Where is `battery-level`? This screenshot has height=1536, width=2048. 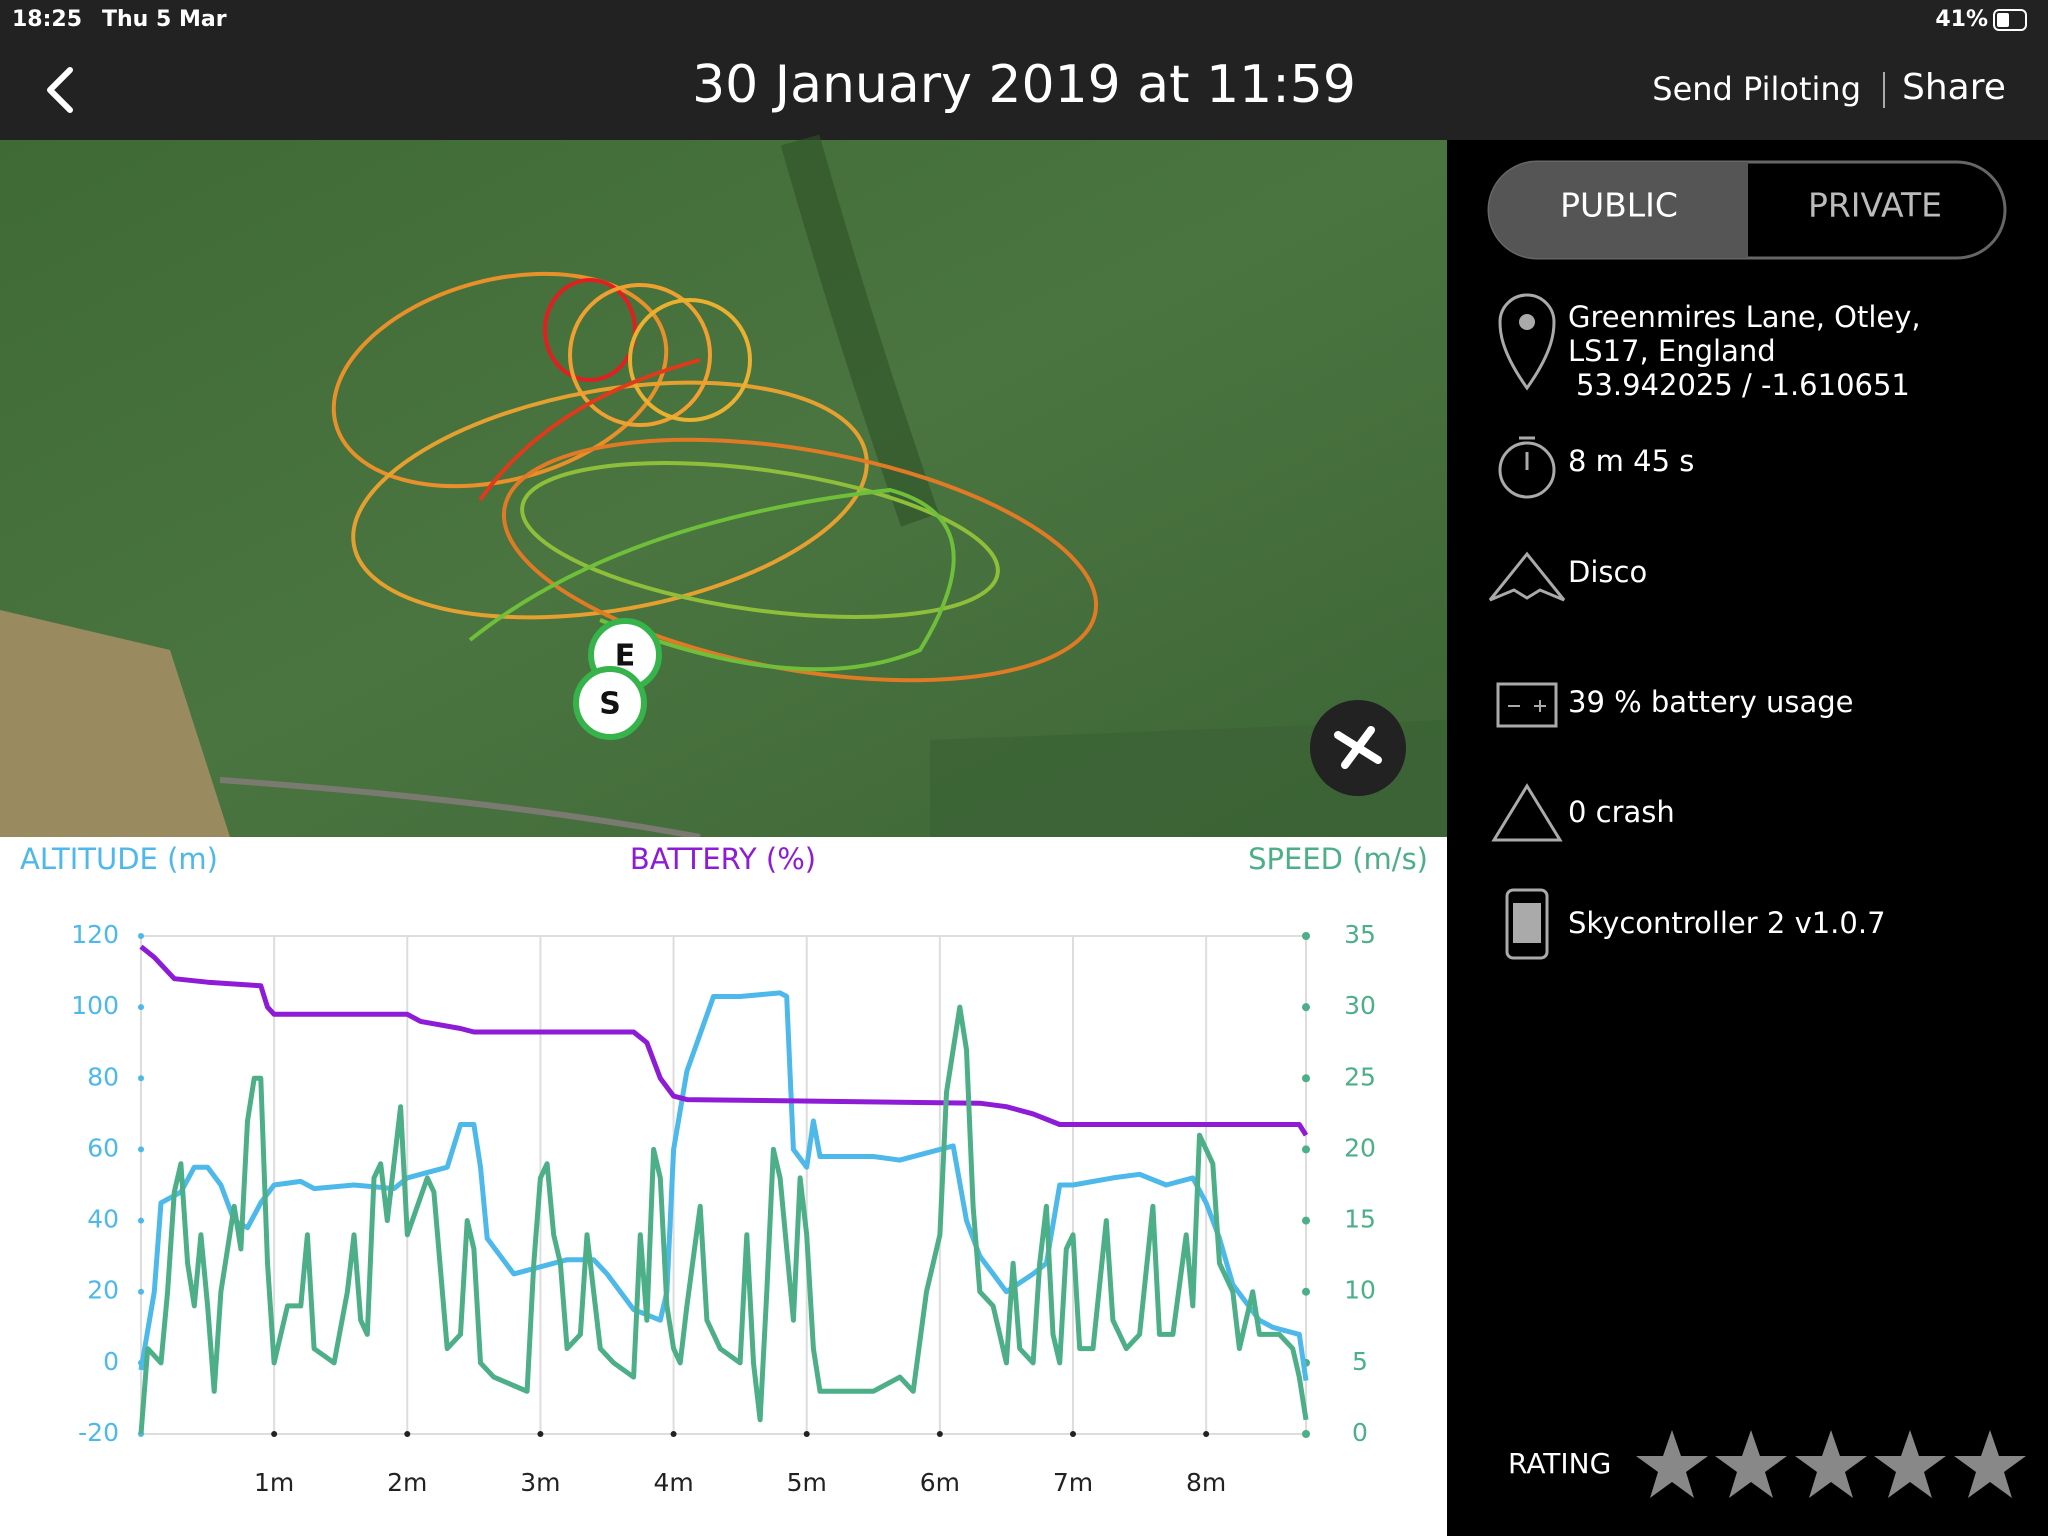
battery-level is located at coordinates (2003, 20).